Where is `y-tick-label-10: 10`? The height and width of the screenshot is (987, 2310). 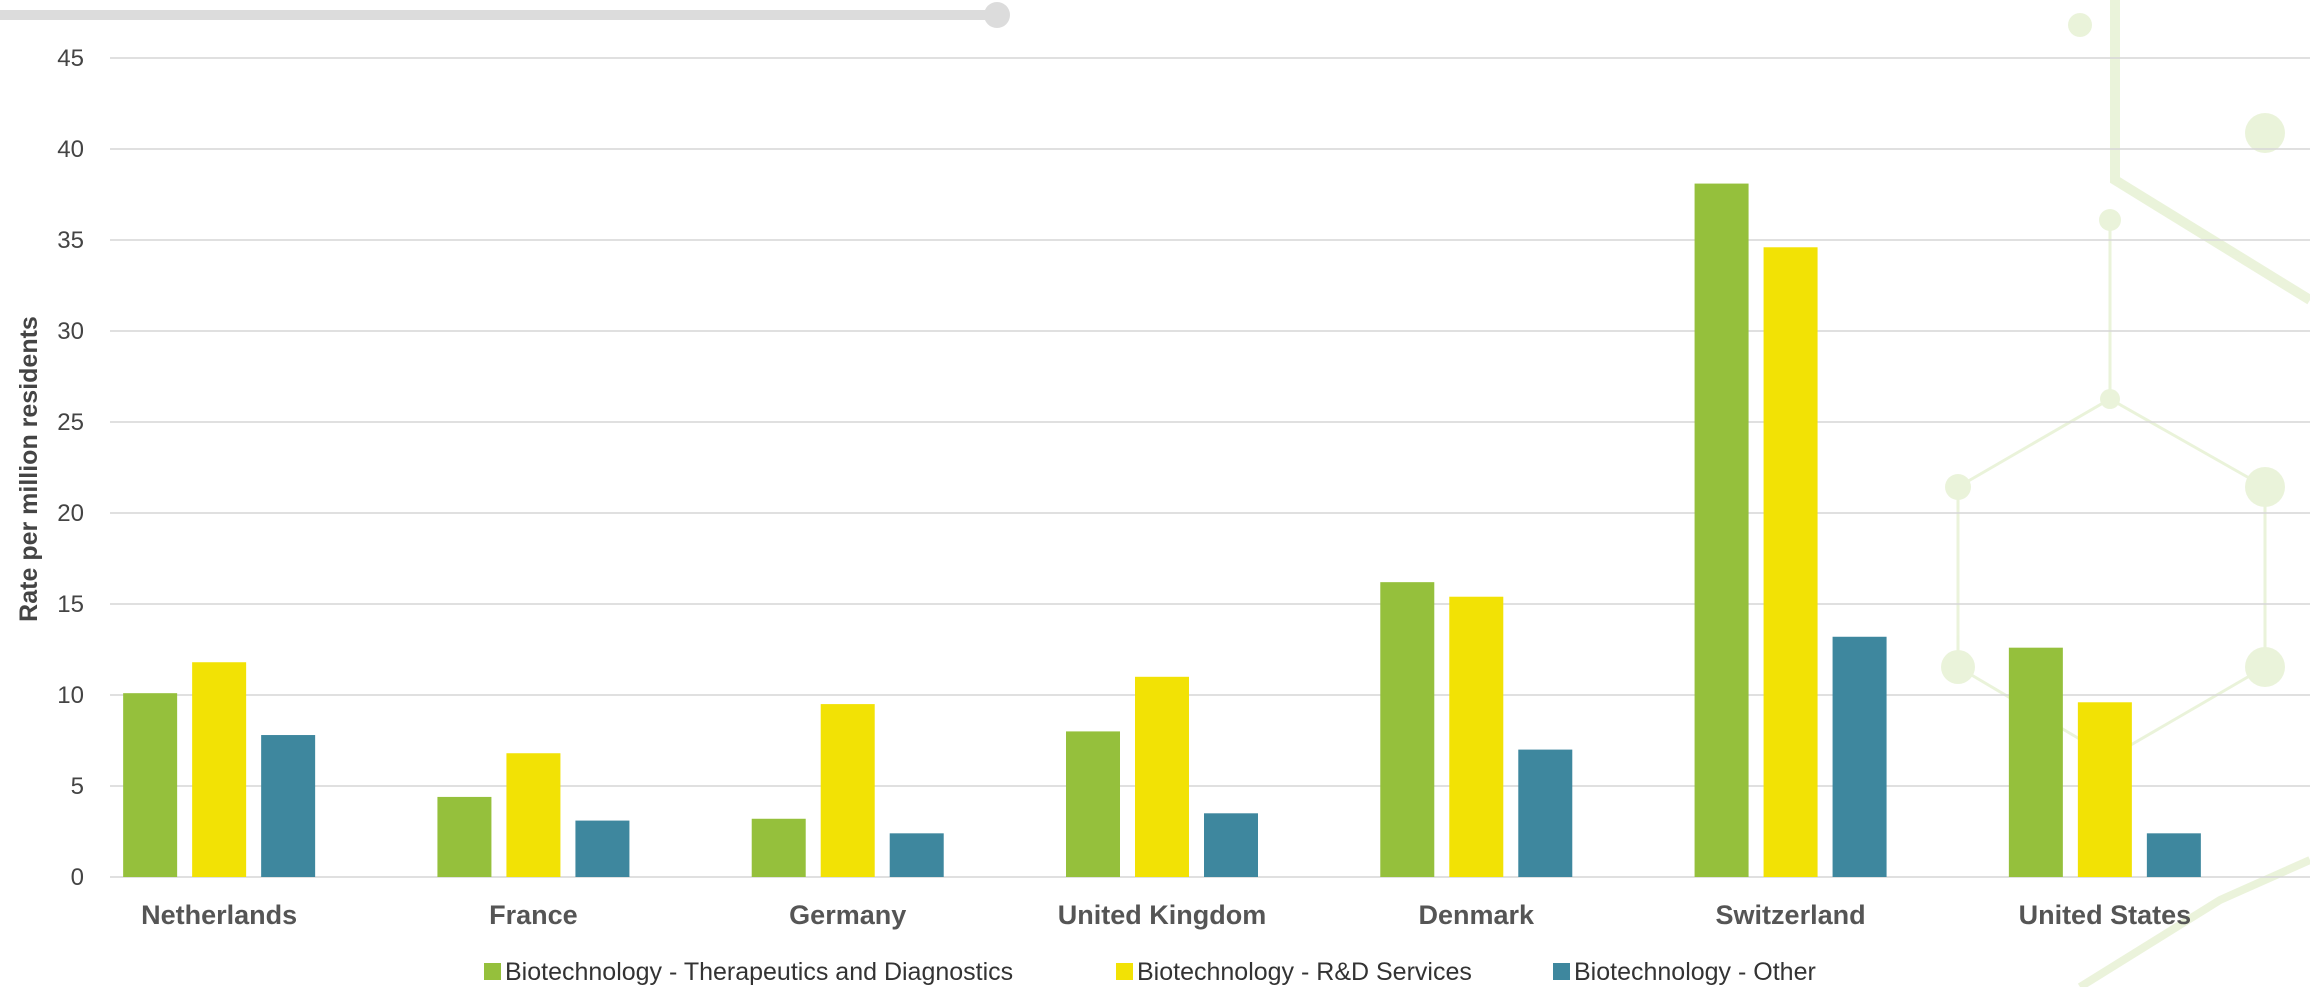 y-tick-label-10: 10 is located at coordinates (70, 695).